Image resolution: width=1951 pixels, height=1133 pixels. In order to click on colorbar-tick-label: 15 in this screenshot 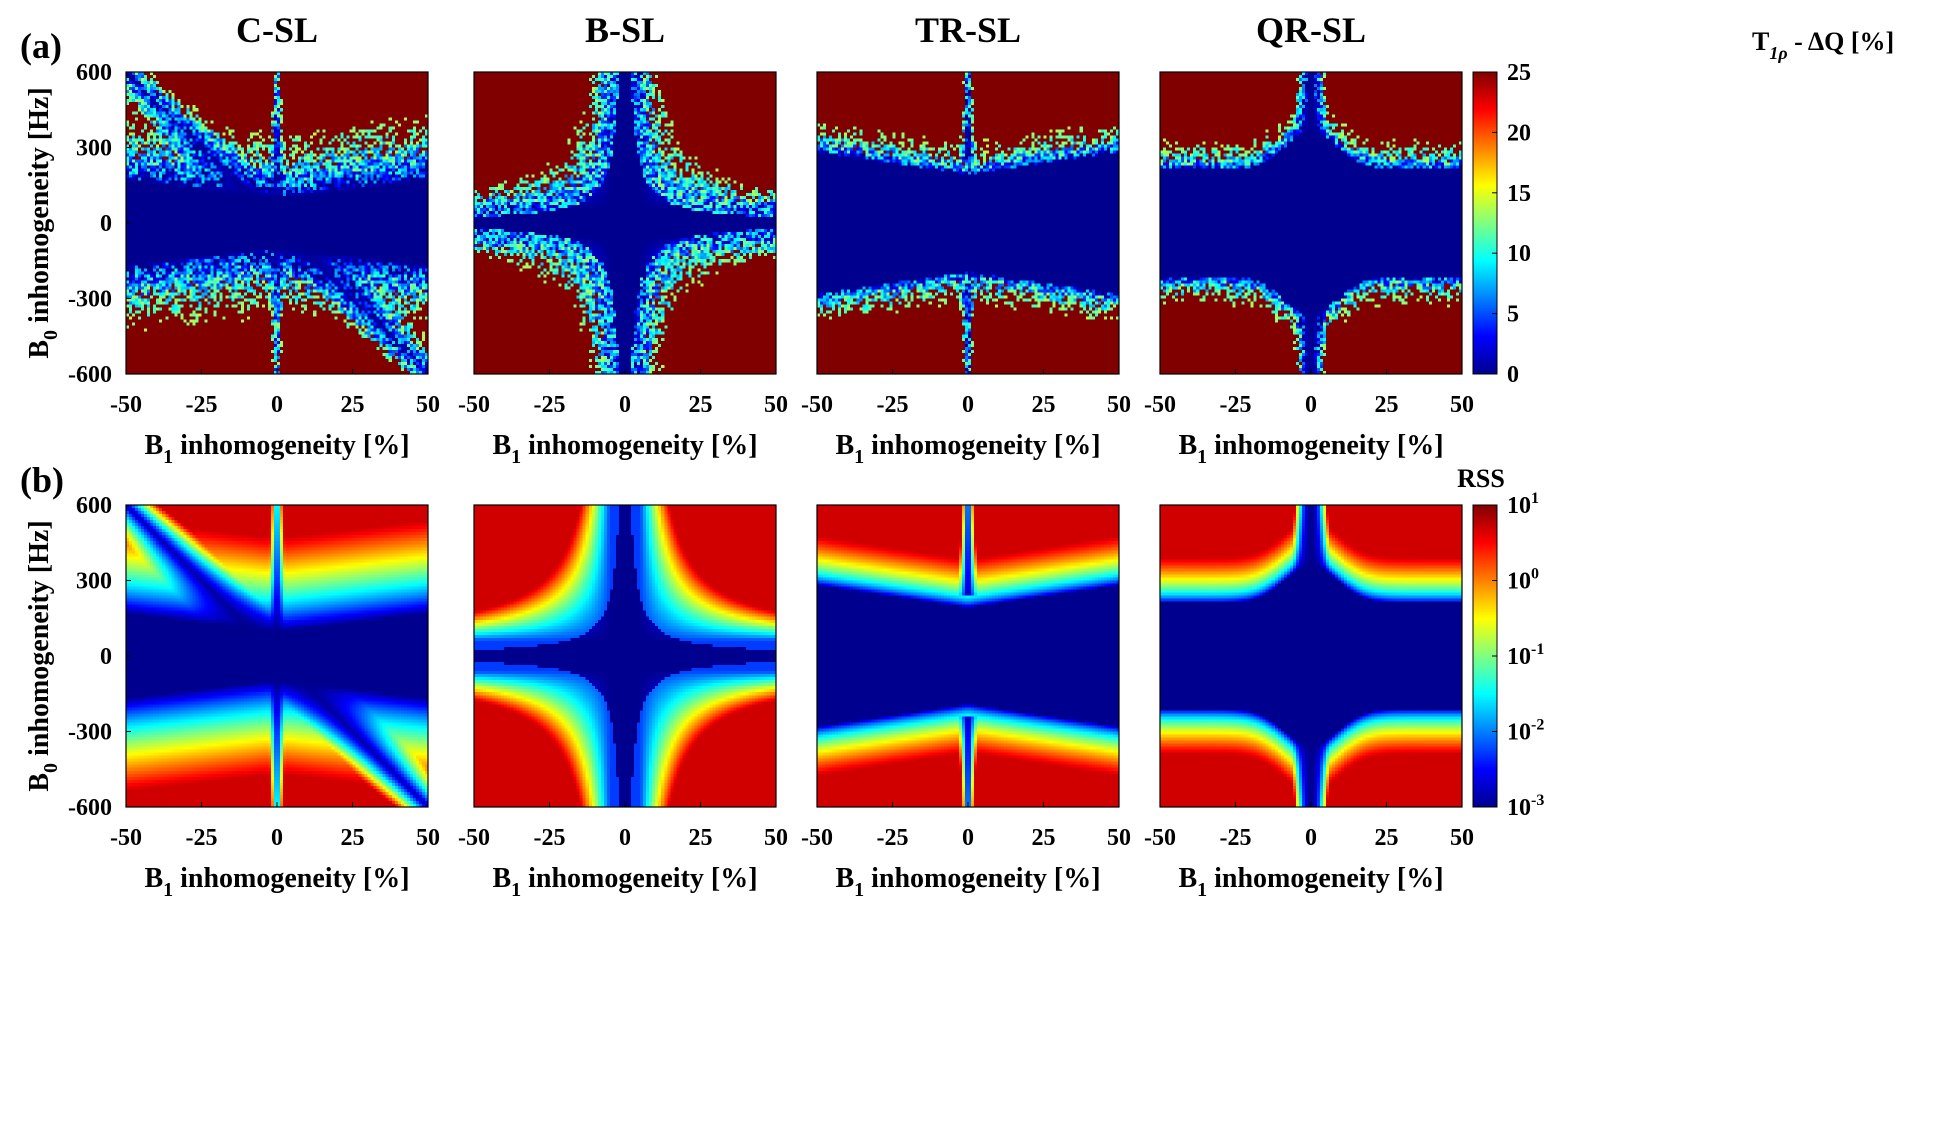, I will do `click(1519, 194)`.